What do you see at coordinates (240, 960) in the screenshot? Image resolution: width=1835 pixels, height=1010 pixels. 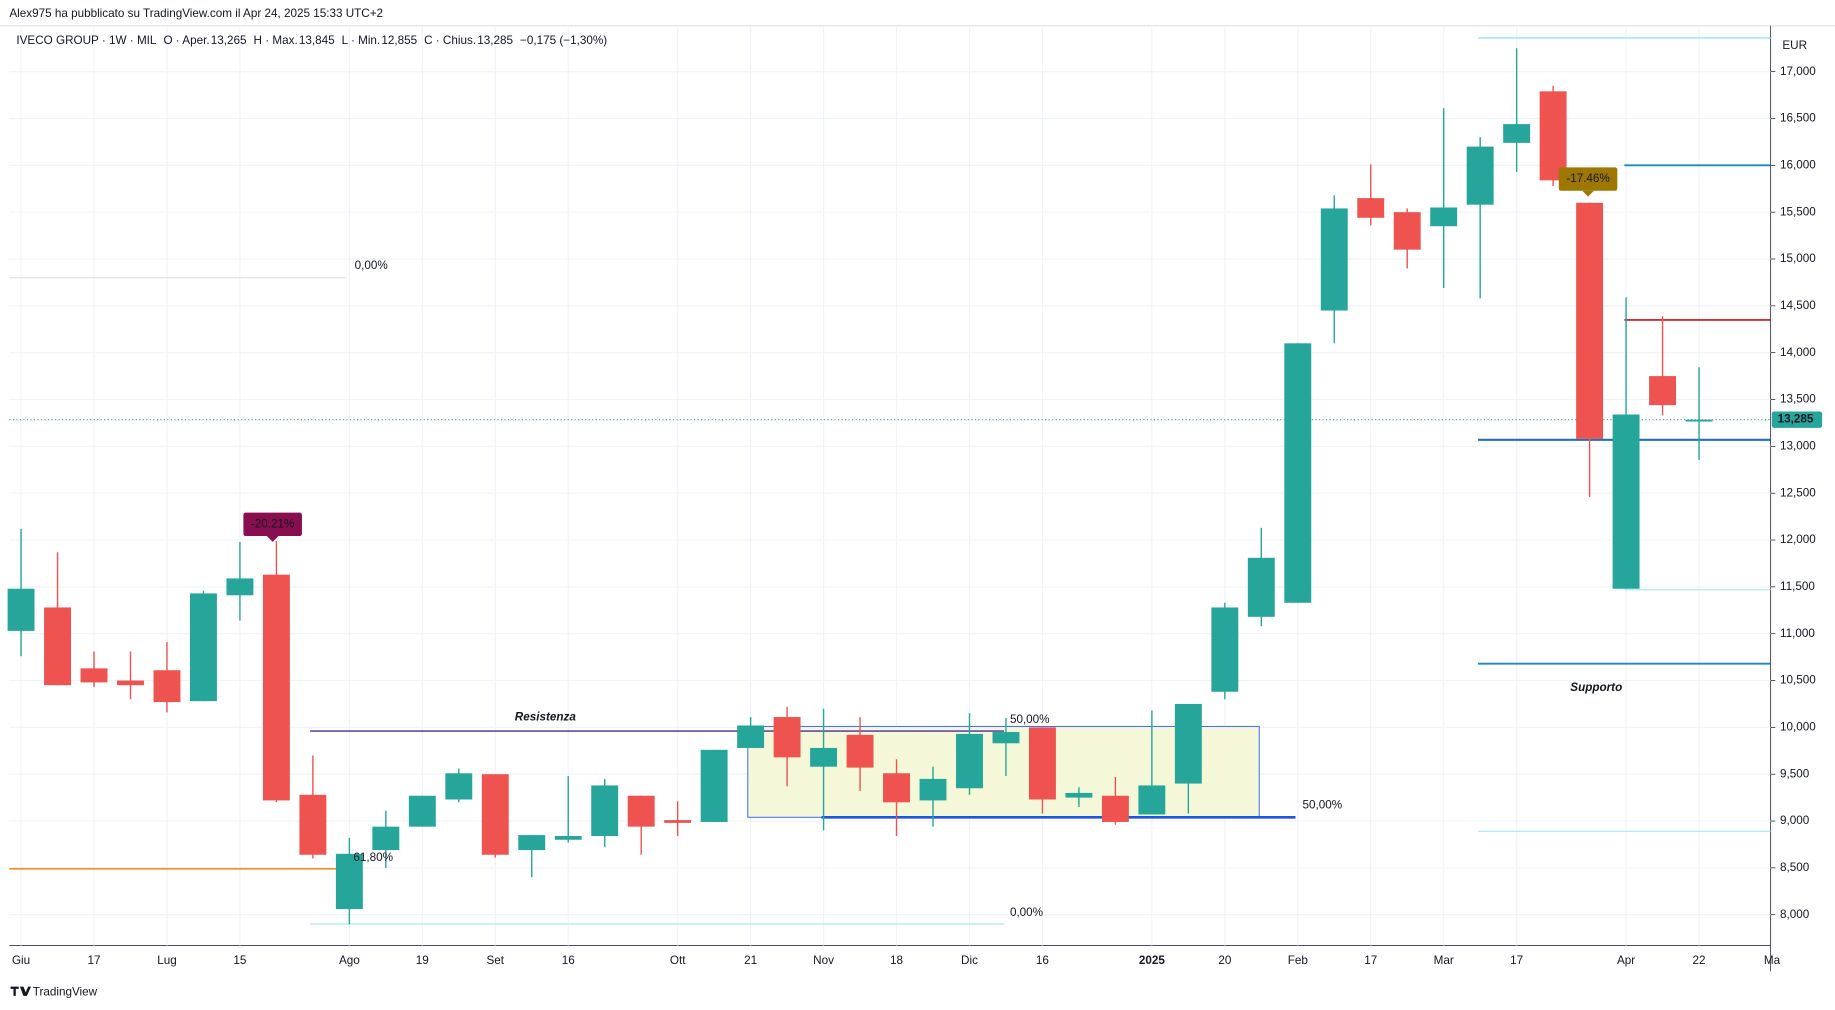 I see `x-tick-label: 15` at bounding box center [240, 960].